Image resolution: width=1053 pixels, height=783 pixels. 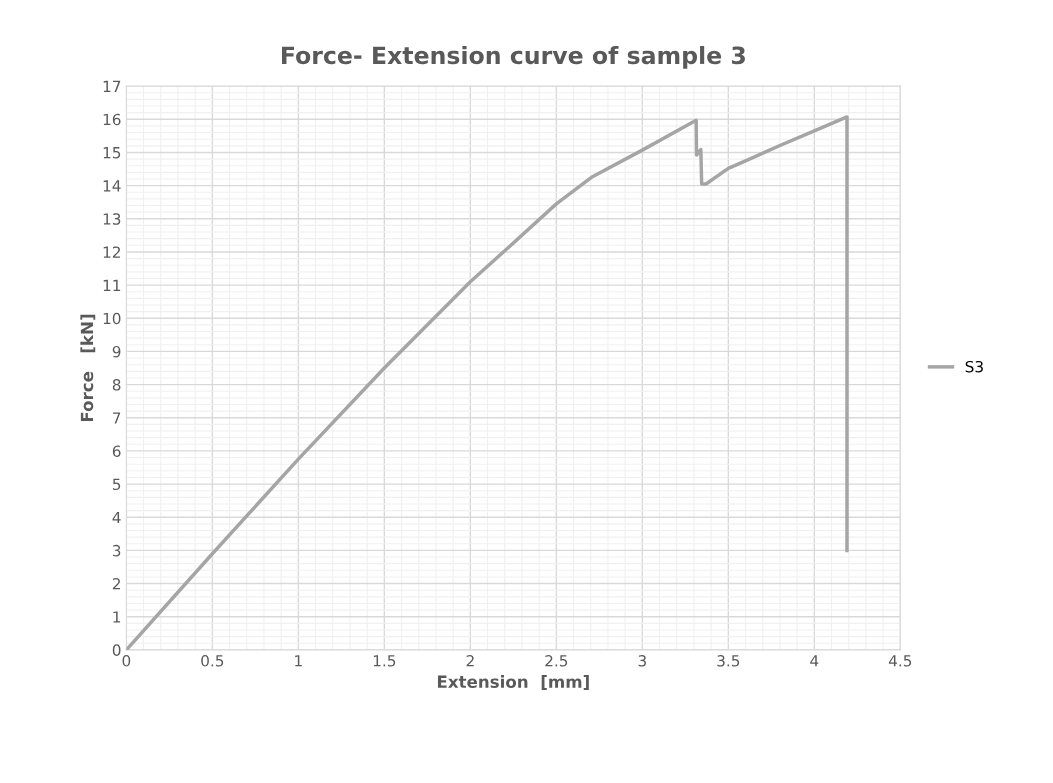 What do you see at coordinates (212, 661) in the screenshot?
I see `x-tick-label: 0.5` at bounding box center [212, 661].